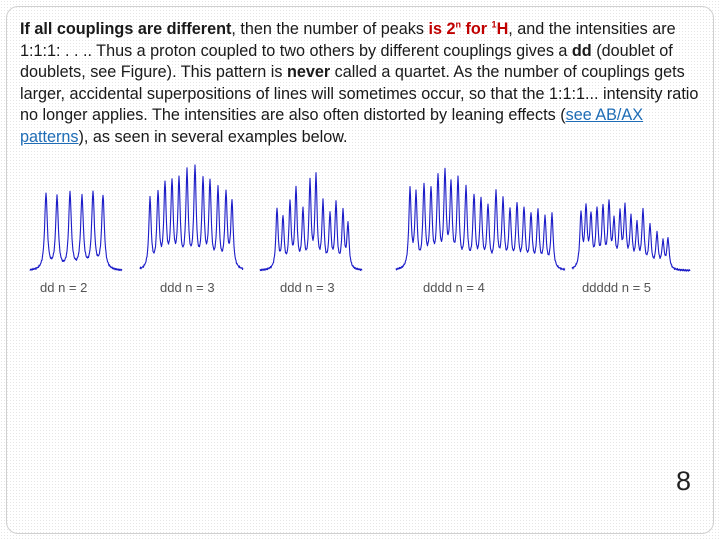  I want to click on text-highlight-b: for, so click(476, 29).